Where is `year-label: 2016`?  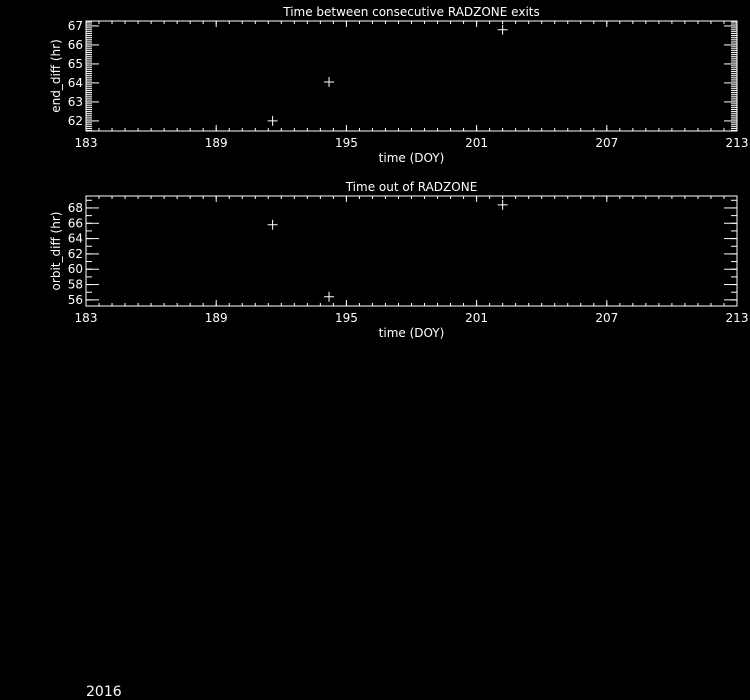 year-label: 2016 is located at coordinates (104, 692).